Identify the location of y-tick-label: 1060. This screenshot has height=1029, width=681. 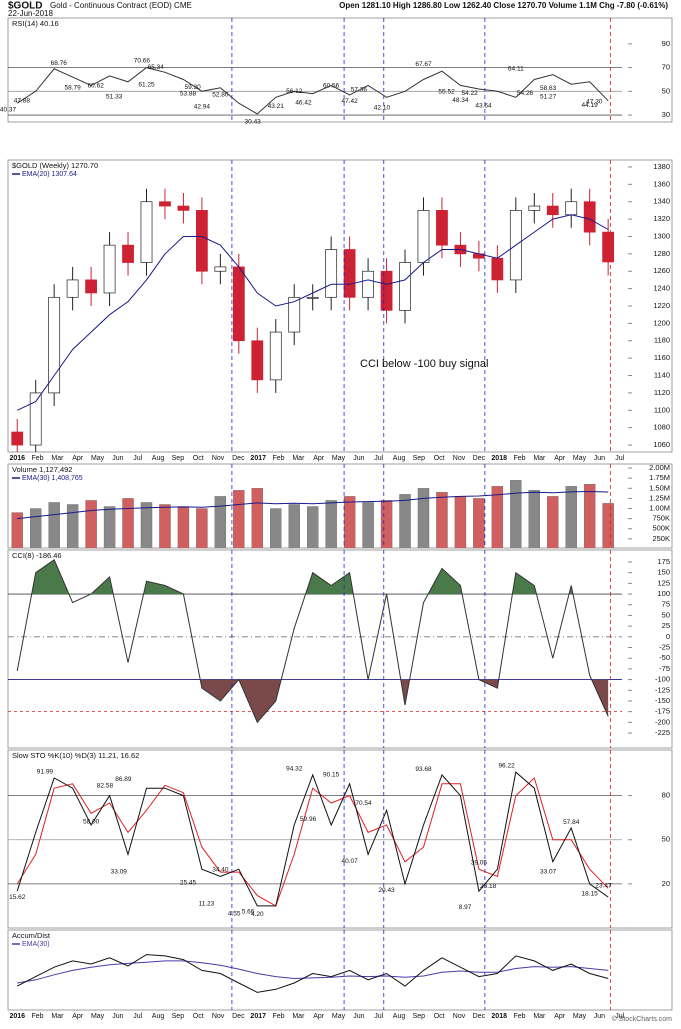
(661, 444).